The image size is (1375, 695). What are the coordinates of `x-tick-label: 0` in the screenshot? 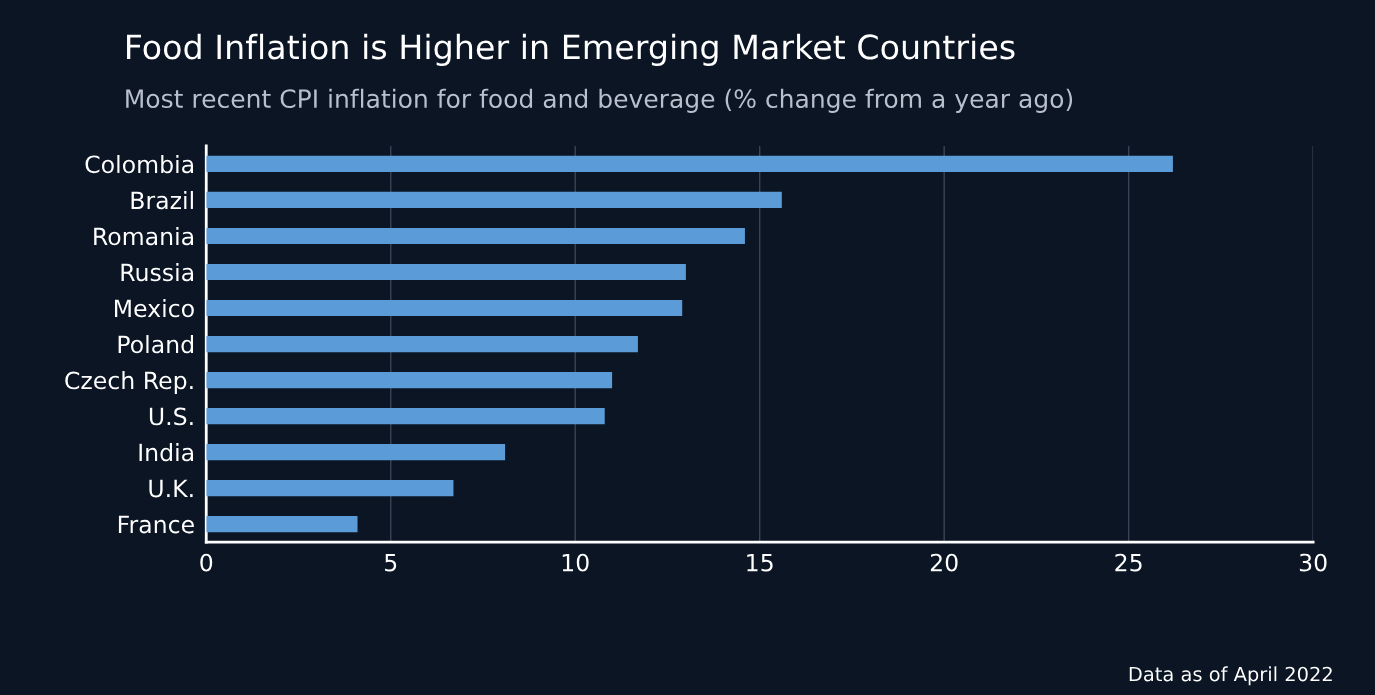 It's located at (206, 562).